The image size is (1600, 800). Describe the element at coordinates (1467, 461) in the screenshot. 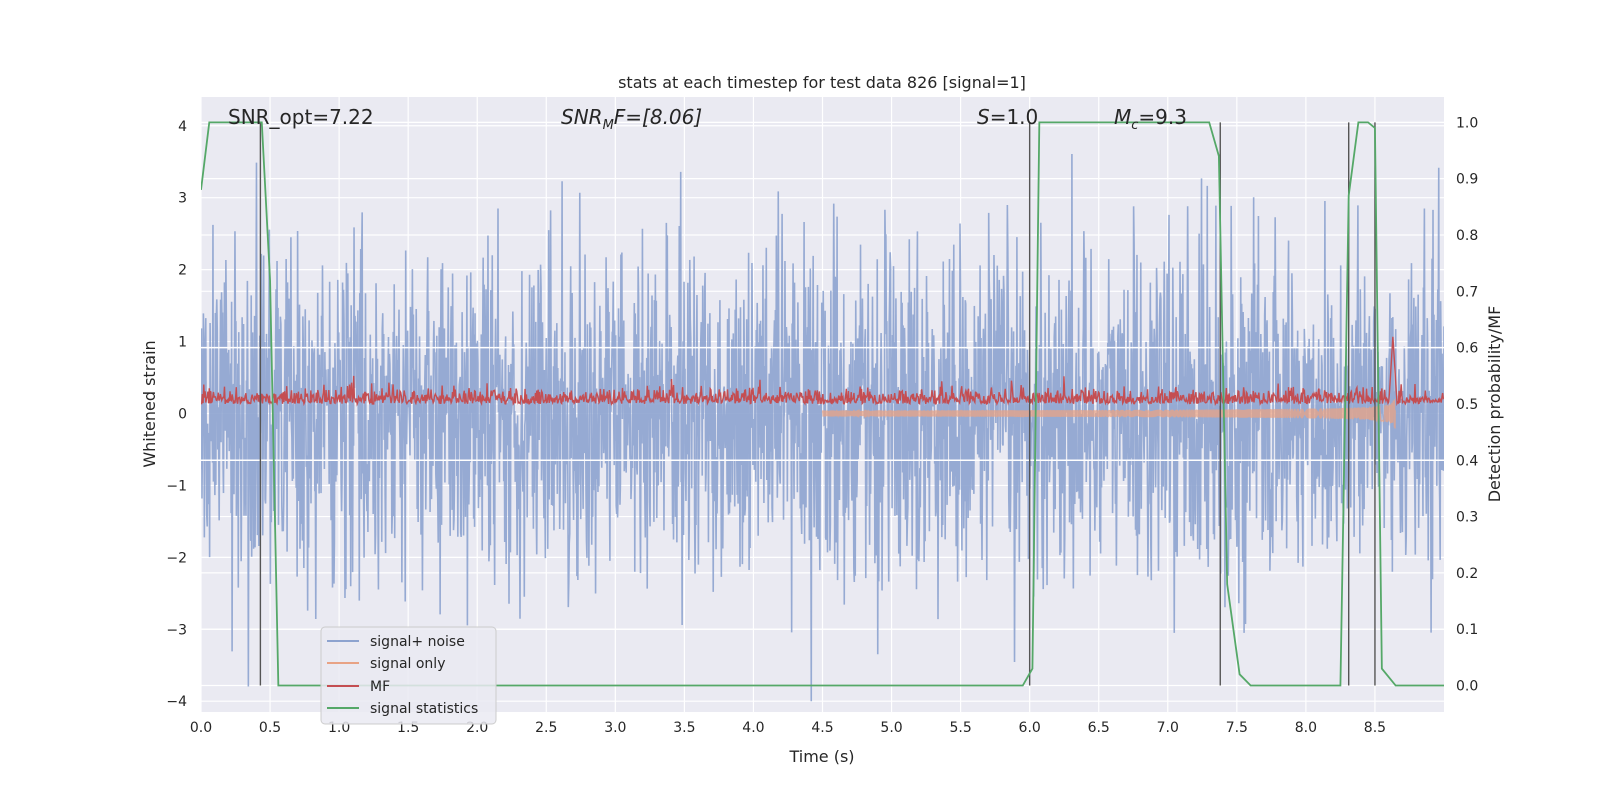

I see `y-right-tick-label: 0.4` at that location.